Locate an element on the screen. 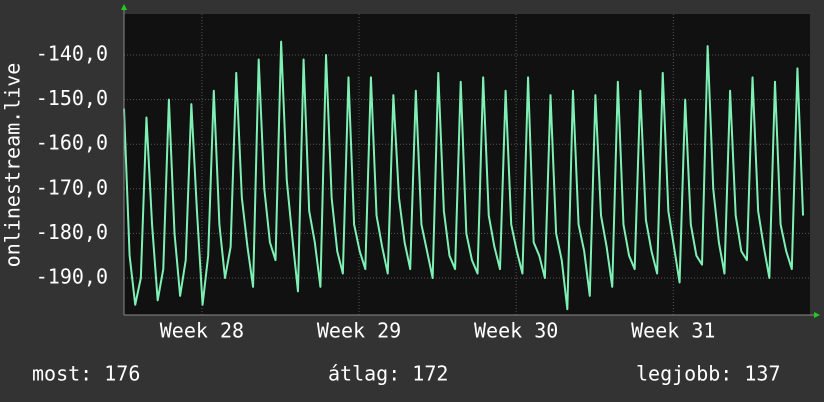  y-tick-label: -160,0 is located at coordinates (72, 143).